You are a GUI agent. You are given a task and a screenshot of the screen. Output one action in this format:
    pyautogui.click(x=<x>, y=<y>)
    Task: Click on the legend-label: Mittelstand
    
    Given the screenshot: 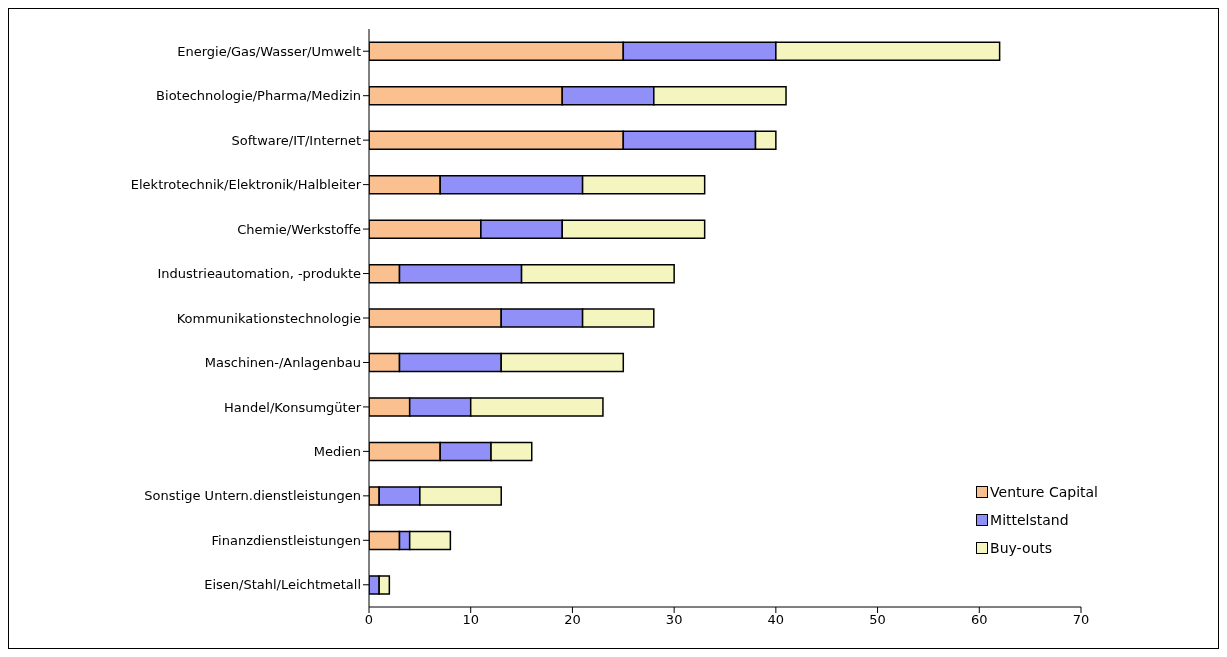 What is the action you would take?
    pyautogui.click(x=1029, y=520)
    